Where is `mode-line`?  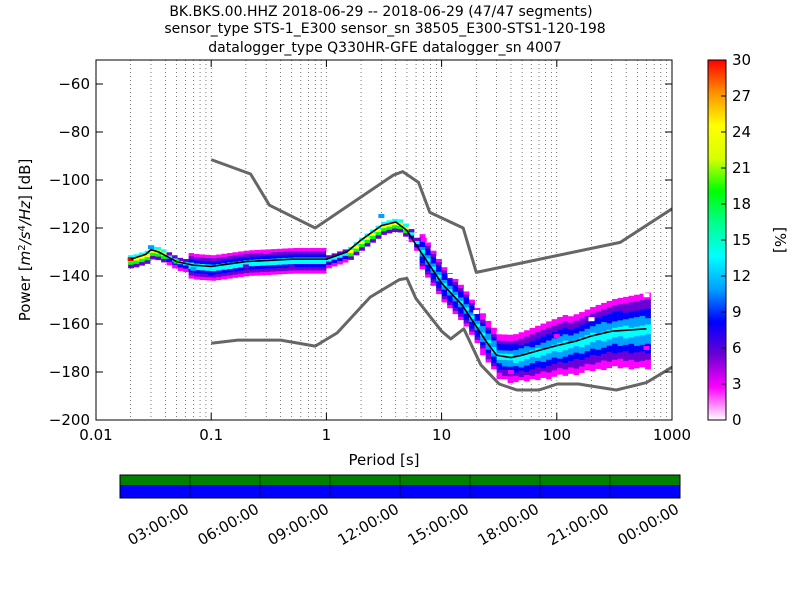 mode-line is located at coordinates (388, 290).